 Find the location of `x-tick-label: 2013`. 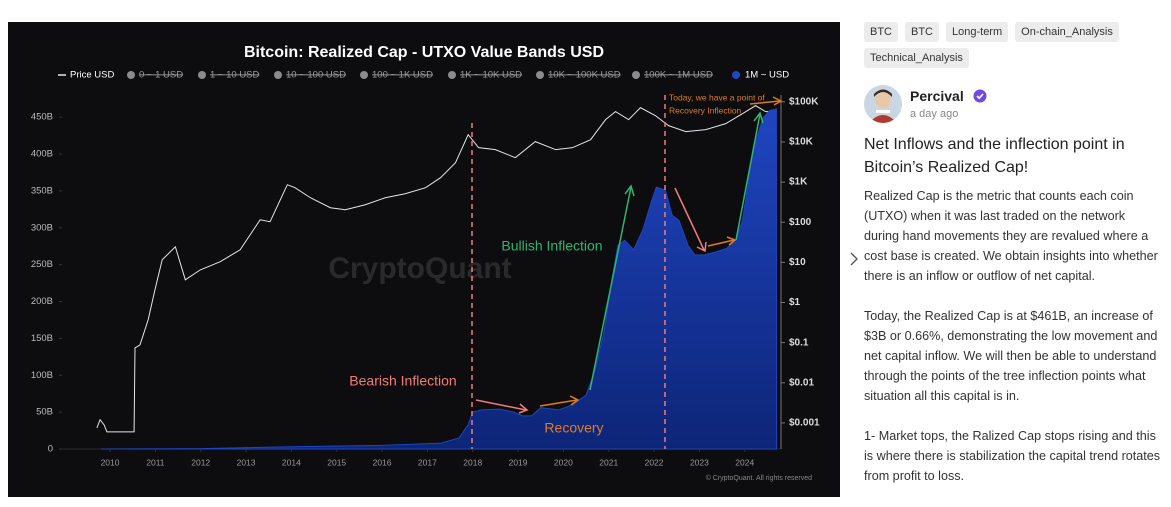

x-tick-label: 2013 is located at coordinates (246, 462).